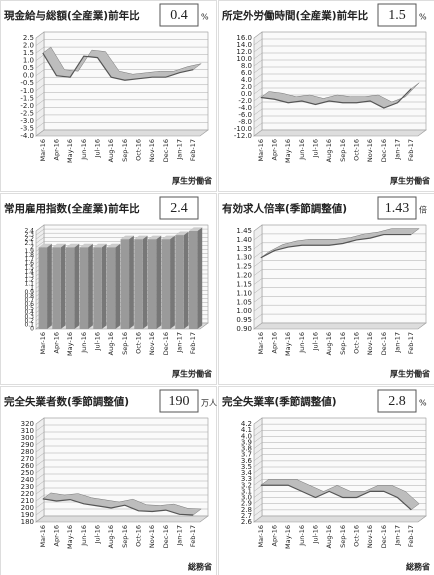 The height and width of the screenshot is (575, 434). Describe the element at coordinates (246, 498) in the screenshot. I see `y-tick-label: 3.0` at that location.